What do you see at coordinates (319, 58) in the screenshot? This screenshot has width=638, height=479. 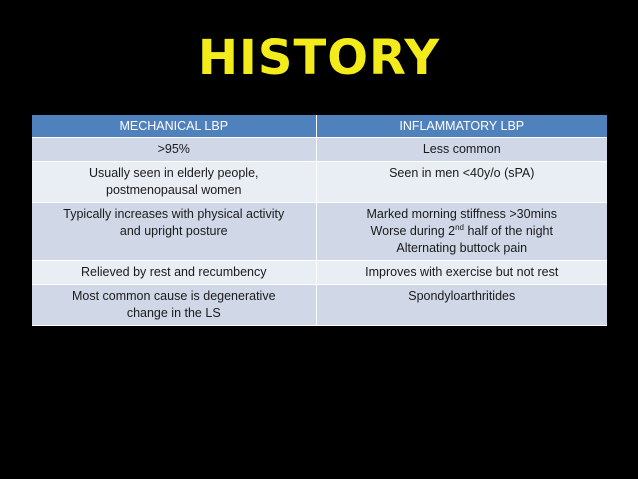 I see `slide-title: HISTORY` at bounding box center [319, 58].